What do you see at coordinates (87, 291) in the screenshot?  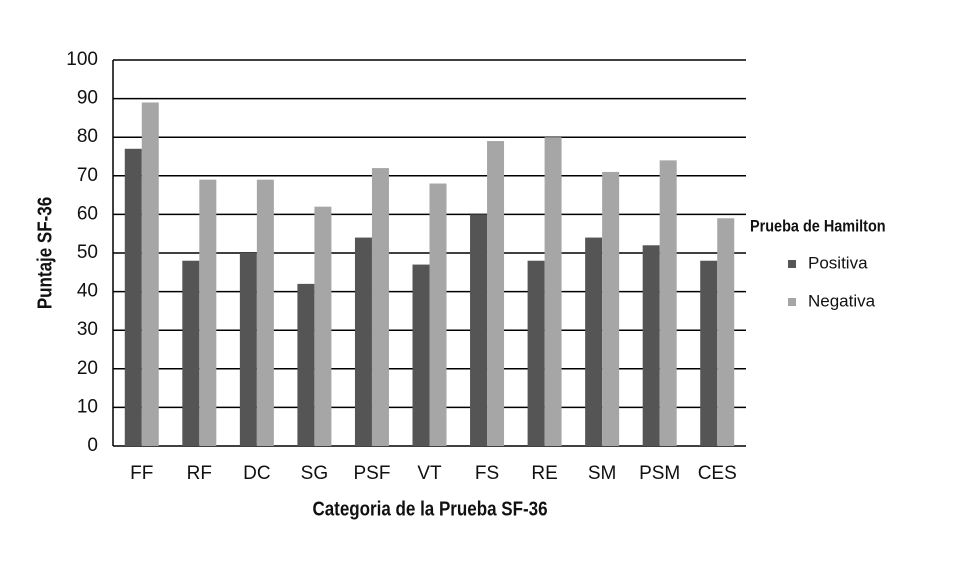 I see `y-tick-label: 40` at bounding box center [87, 291].